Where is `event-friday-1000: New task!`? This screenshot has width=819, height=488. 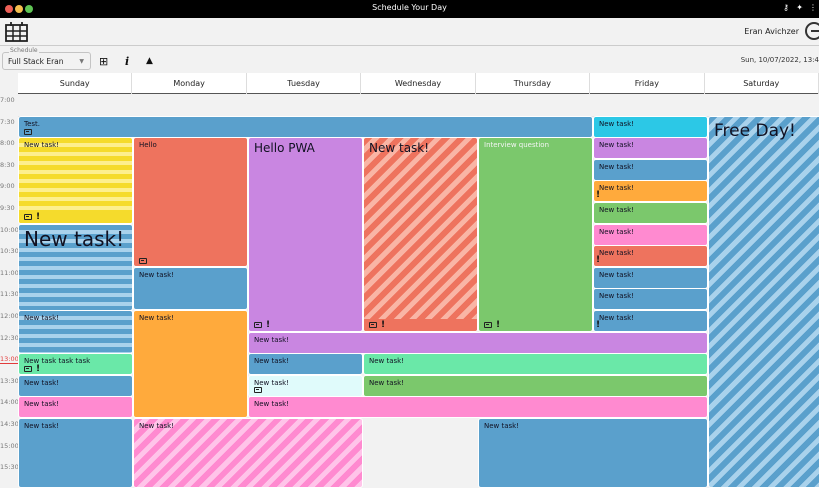
event-friday-1000: New task! is located at coordinates (650, 235).